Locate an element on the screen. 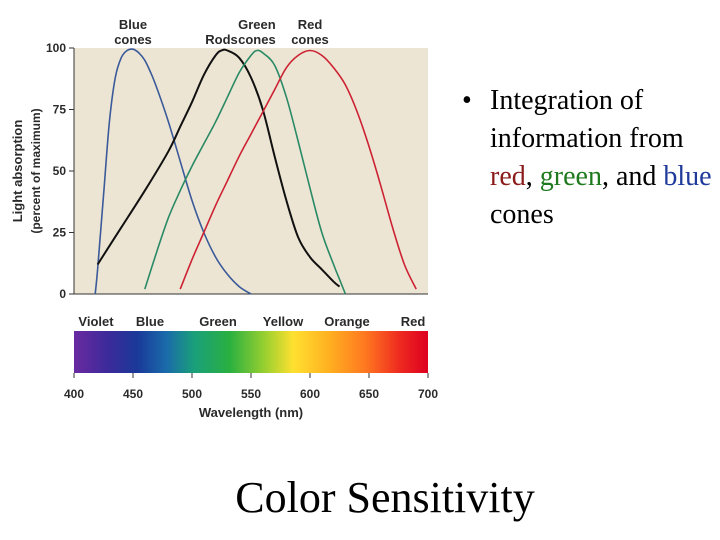 This screenshot has height=540, width=720. red-cones-label: Red is located at coordinates (310, 24).